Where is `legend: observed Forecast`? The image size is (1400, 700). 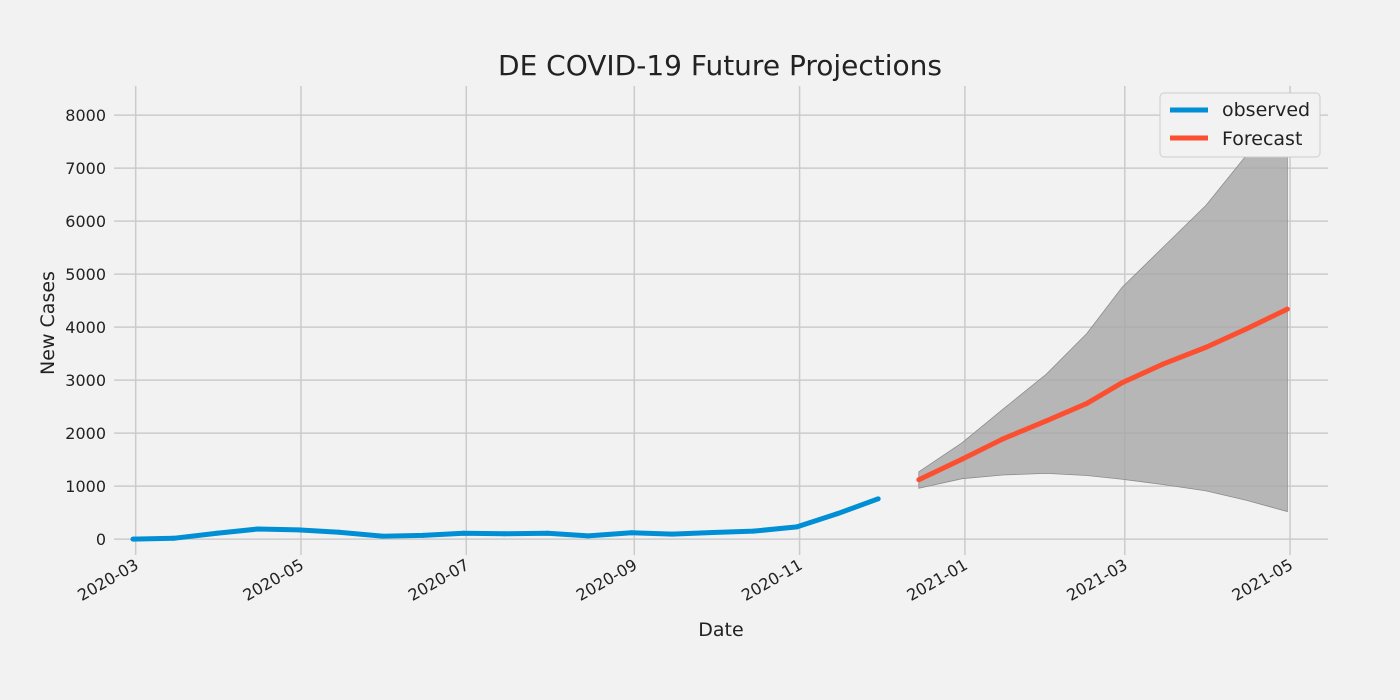 legend: observed Forecast is located at coordinates (1240, 125).